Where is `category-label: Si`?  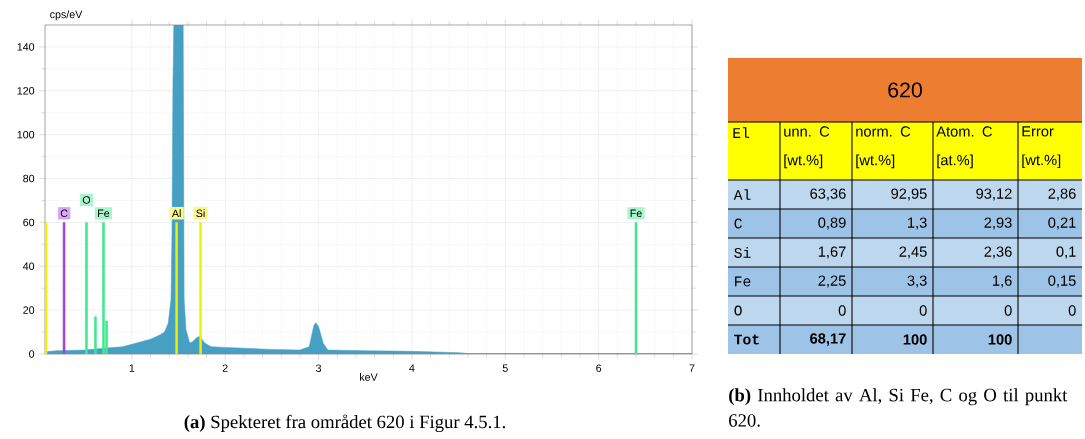 category-label: Si is located at coordinates (742, 252).